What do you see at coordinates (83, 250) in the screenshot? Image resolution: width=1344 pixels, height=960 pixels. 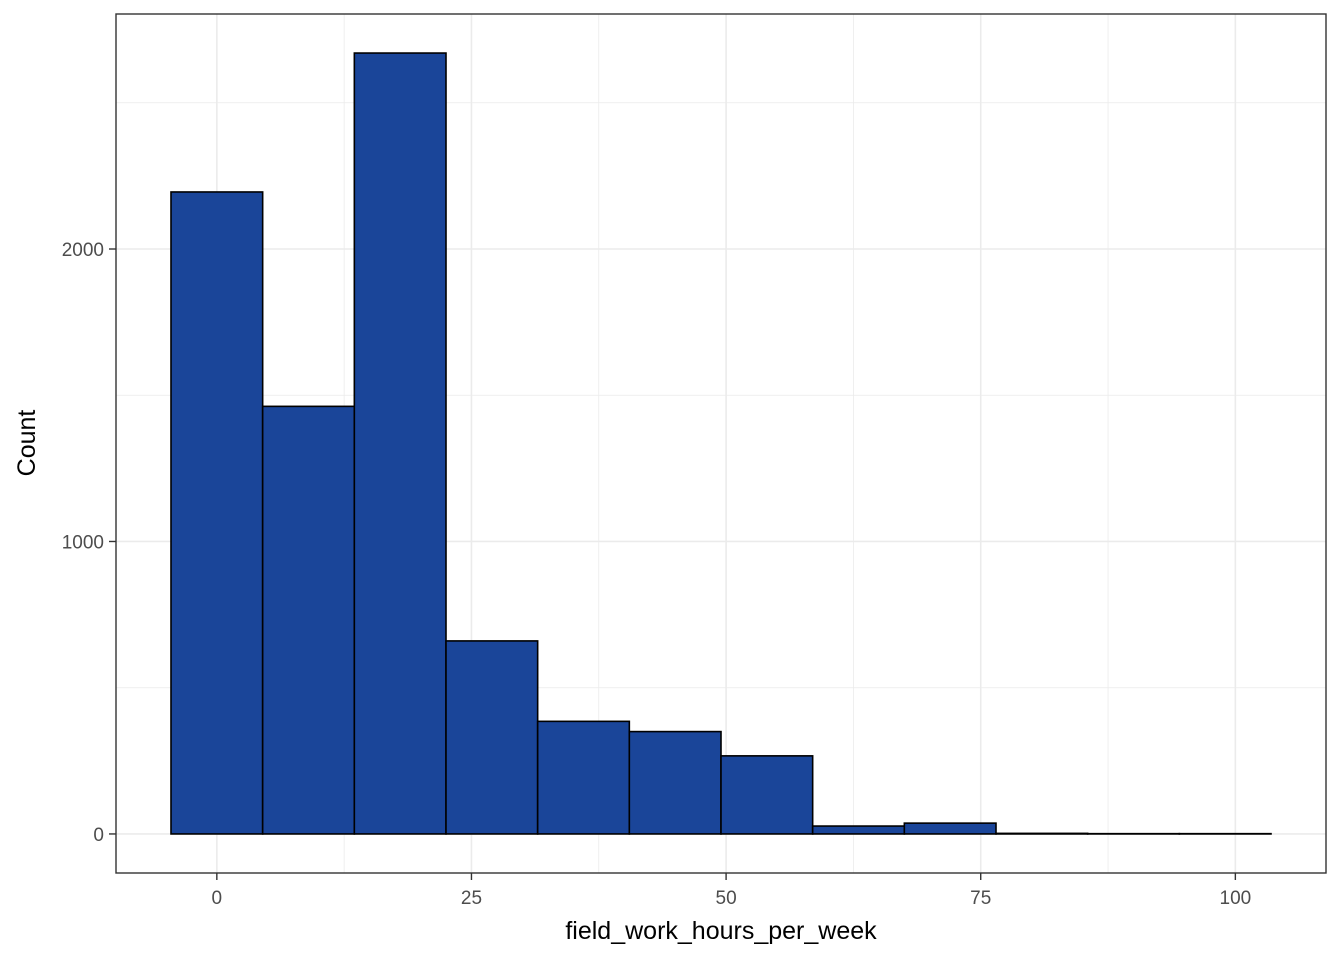 I see `y-tick-label: 2000` at bounding box center [83, 250].